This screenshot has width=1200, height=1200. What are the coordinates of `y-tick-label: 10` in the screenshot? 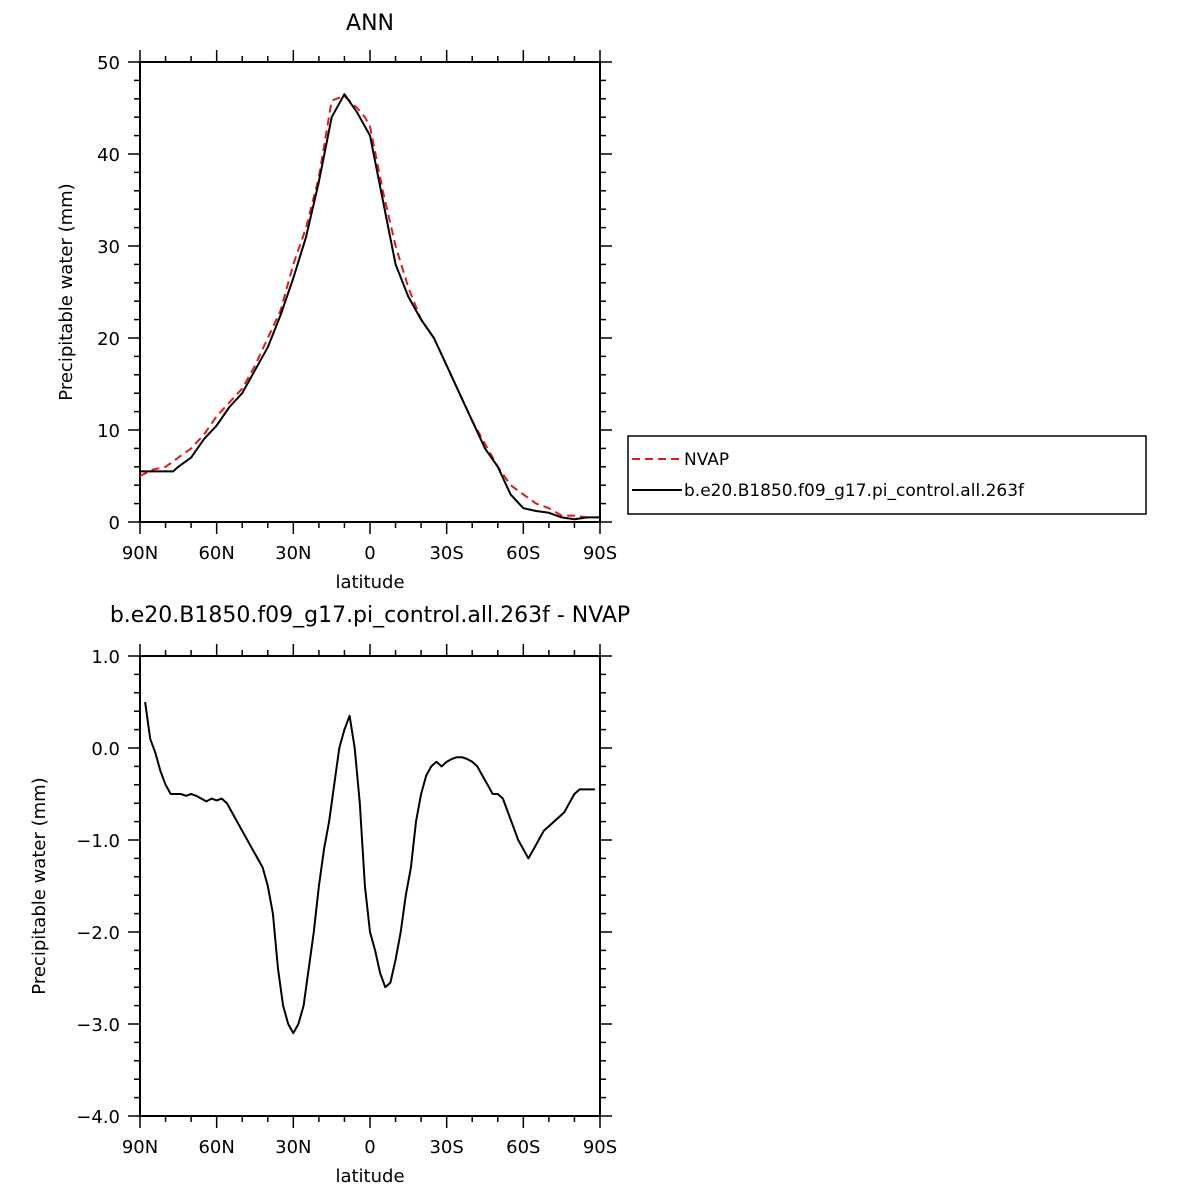 It's located at (108, 431).